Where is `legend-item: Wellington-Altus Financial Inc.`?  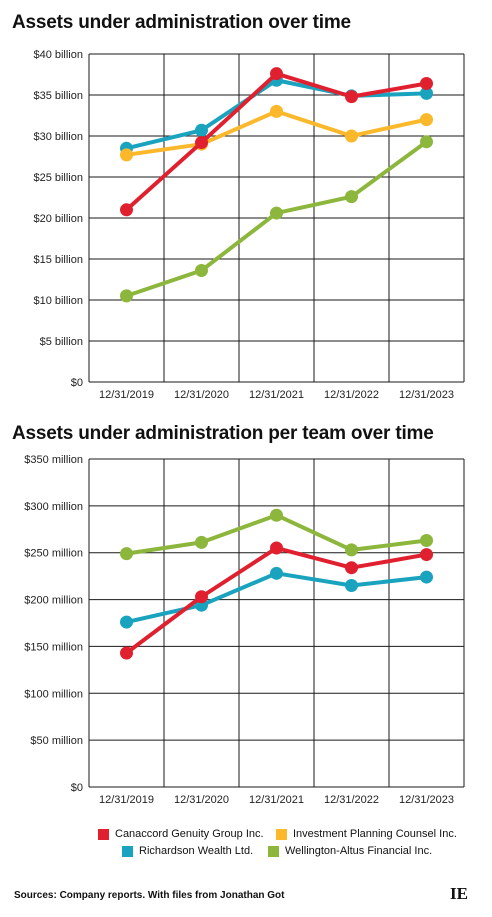 legend-item: Wellington-Altus Financial Inc. is located at coordinates (350, 851).